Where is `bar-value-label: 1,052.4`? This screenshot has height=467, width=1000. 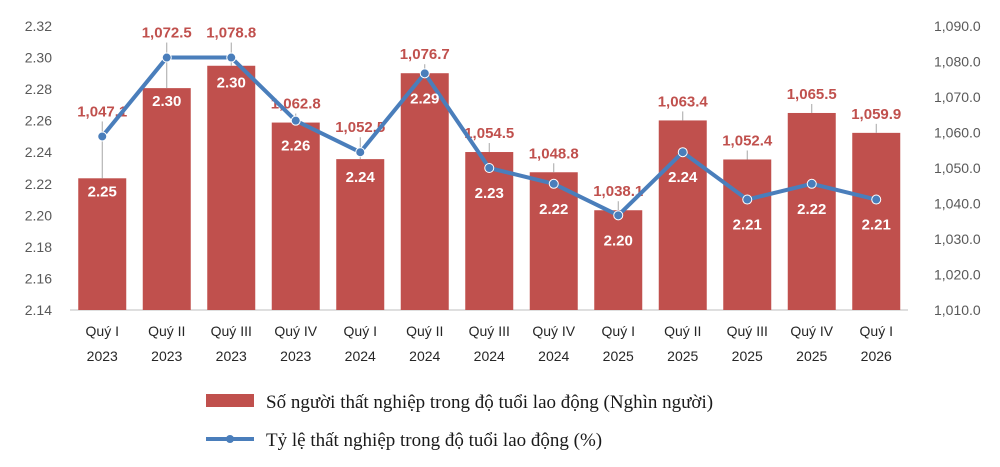
bar-value-label: 1,052.4 is located at coordinates (747, 140).